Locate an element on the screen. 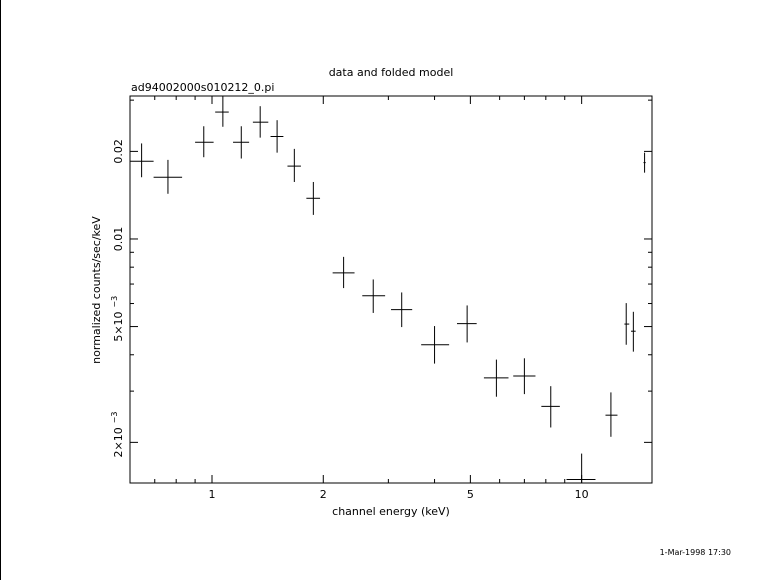 The width and height of the screenshot is (781, 580). y-tick-label: 0.01 is located at coordinates (118, 239).